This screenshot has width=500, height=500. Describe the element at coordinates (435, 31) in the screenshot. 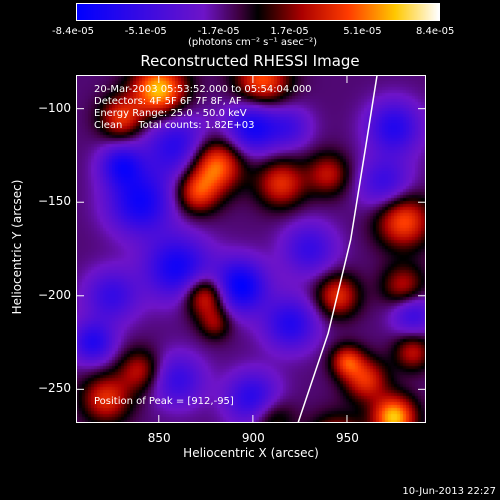

I see `colorbar-tick-label: 8.4e-05` at that location.